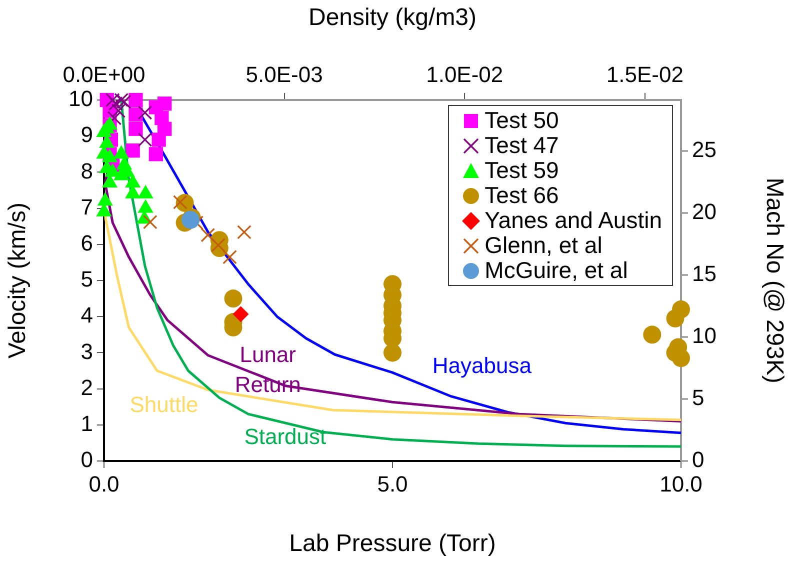 The height and width of the screenshot is (563, 788). I want to click on y2-tick-label: 25, so click(704, 149).